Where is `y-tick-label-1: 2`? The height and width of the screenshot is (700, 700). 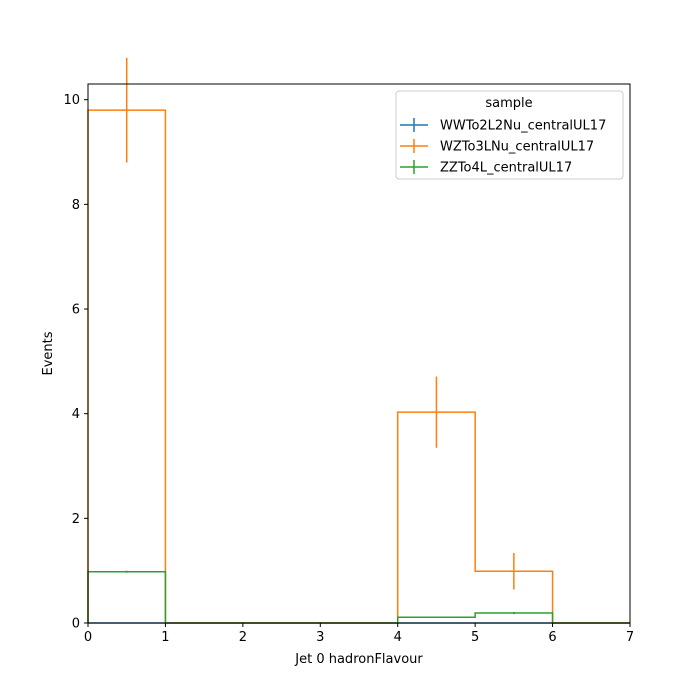
y-tick-label-1: 2 is located at coordinates (76, 519).